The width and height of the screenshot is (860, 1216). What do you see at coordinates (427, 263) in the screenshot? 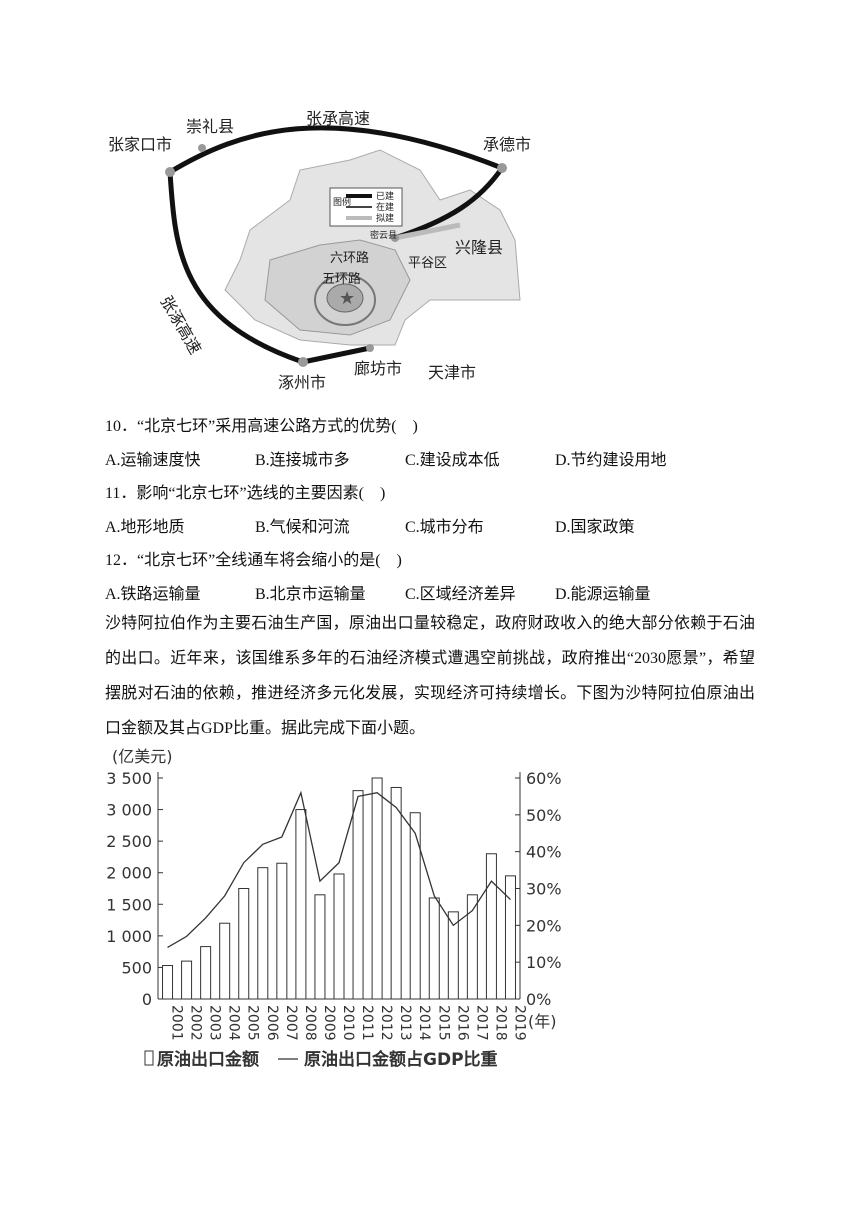
I see `map-label: 平谷区` at bounding box center [427, 263].